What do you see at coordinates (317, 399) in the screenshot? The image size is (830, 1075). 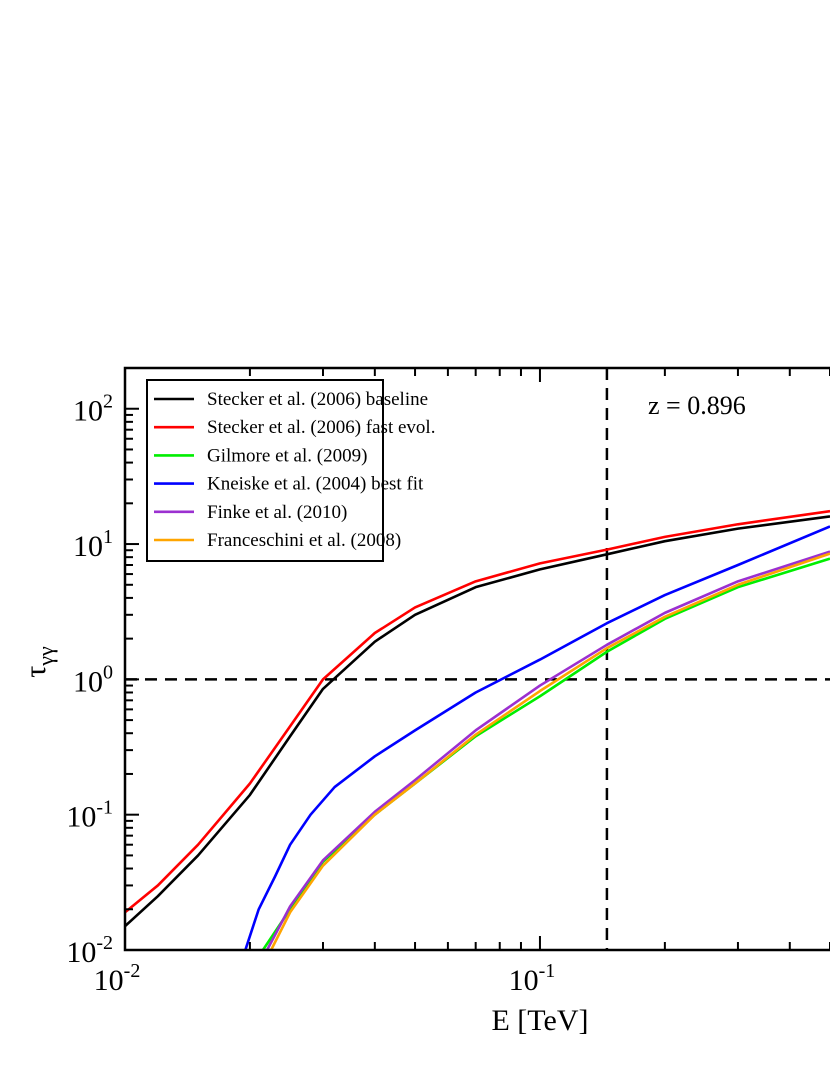 I see `legend-label-1: Stecker et al. (2006) baseline` at bounding box center [317, 399].